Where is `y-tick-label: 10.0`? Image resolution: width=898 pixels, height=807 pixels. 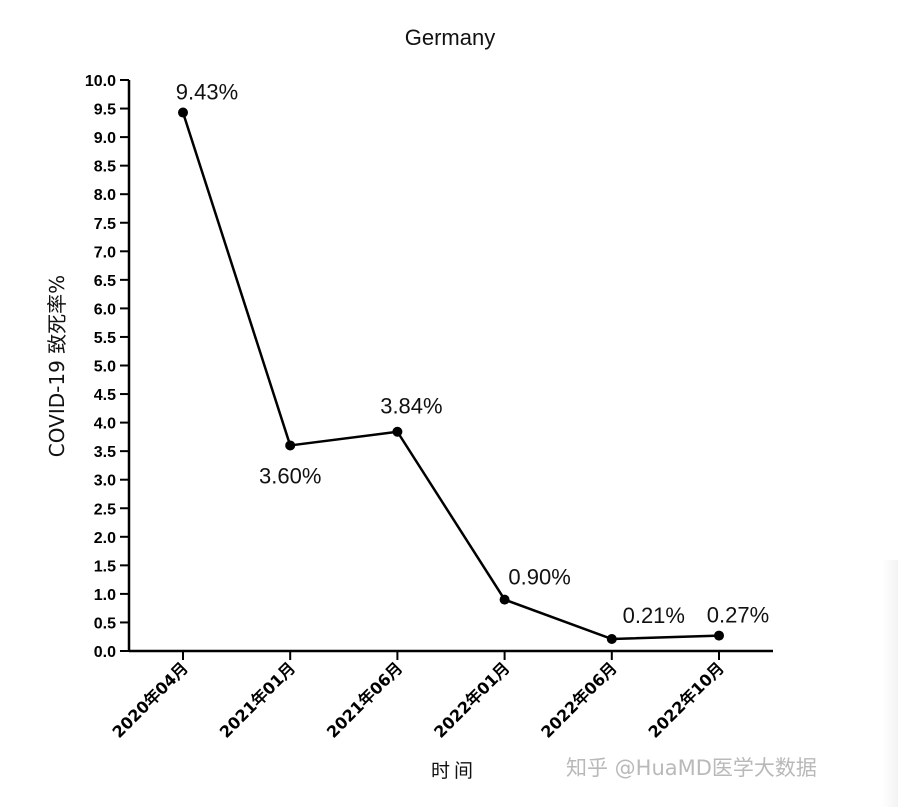 y-tick-label: 10.0 is located at coordinates (100, 81).